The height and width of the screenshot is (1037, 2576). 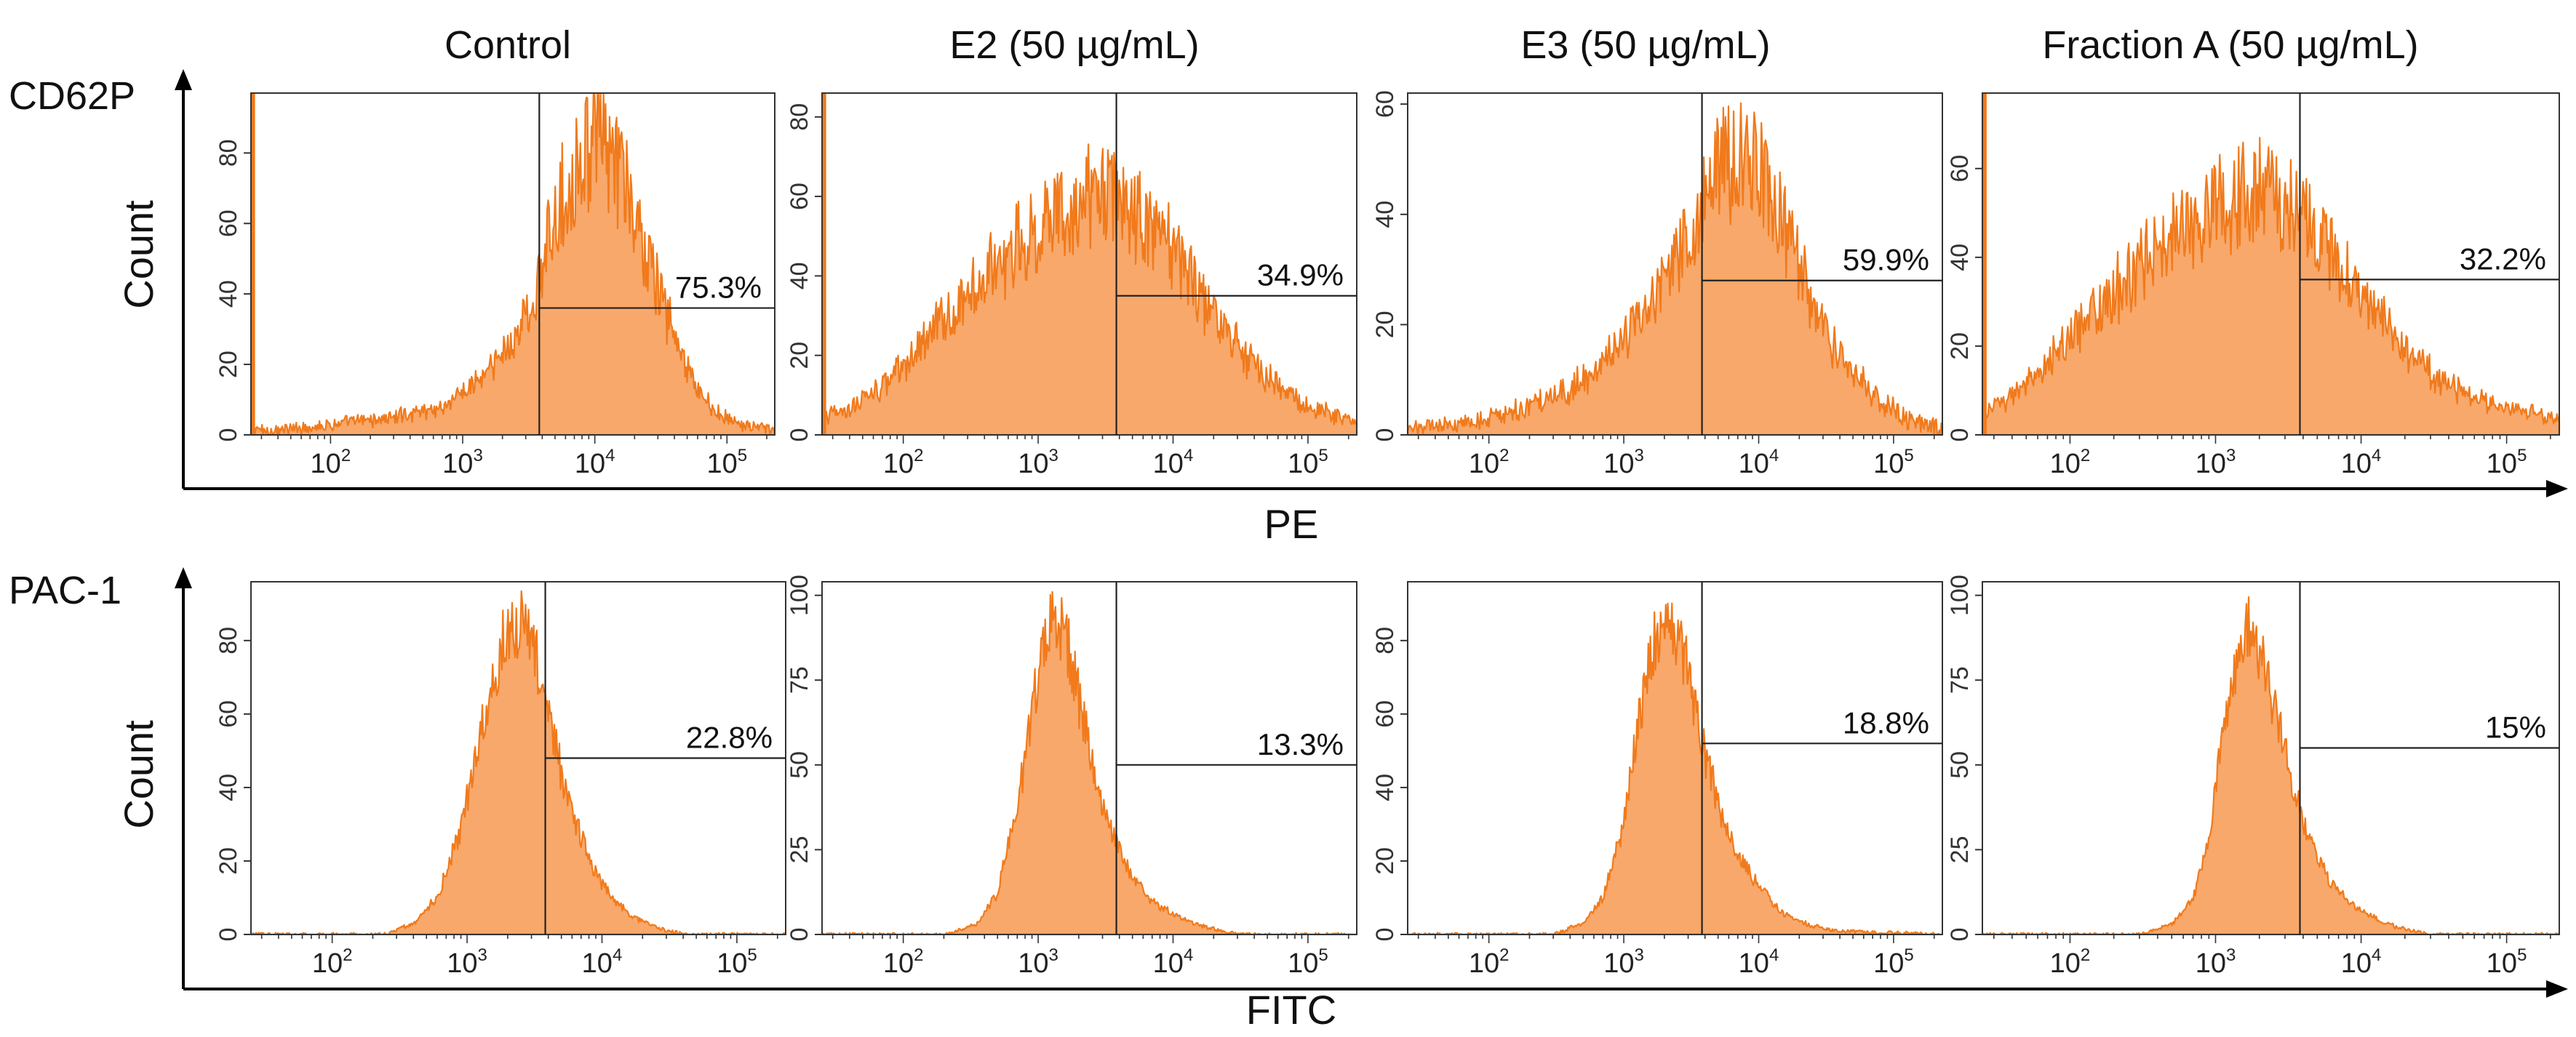 I want to click on row-marker-label: PAC-1, so click(x=65, y=590).